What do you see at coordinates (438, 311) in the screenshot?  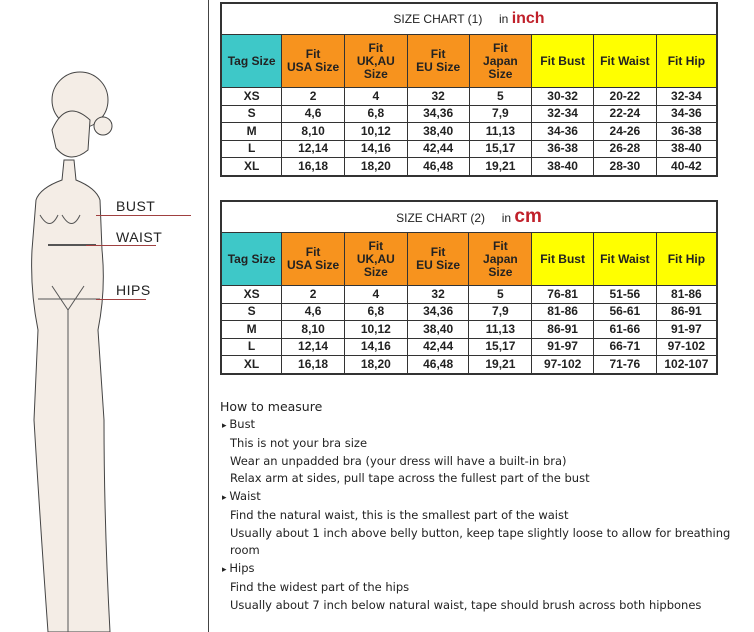 I see `table-cell: 34,36` at bounding box center [438, 311].